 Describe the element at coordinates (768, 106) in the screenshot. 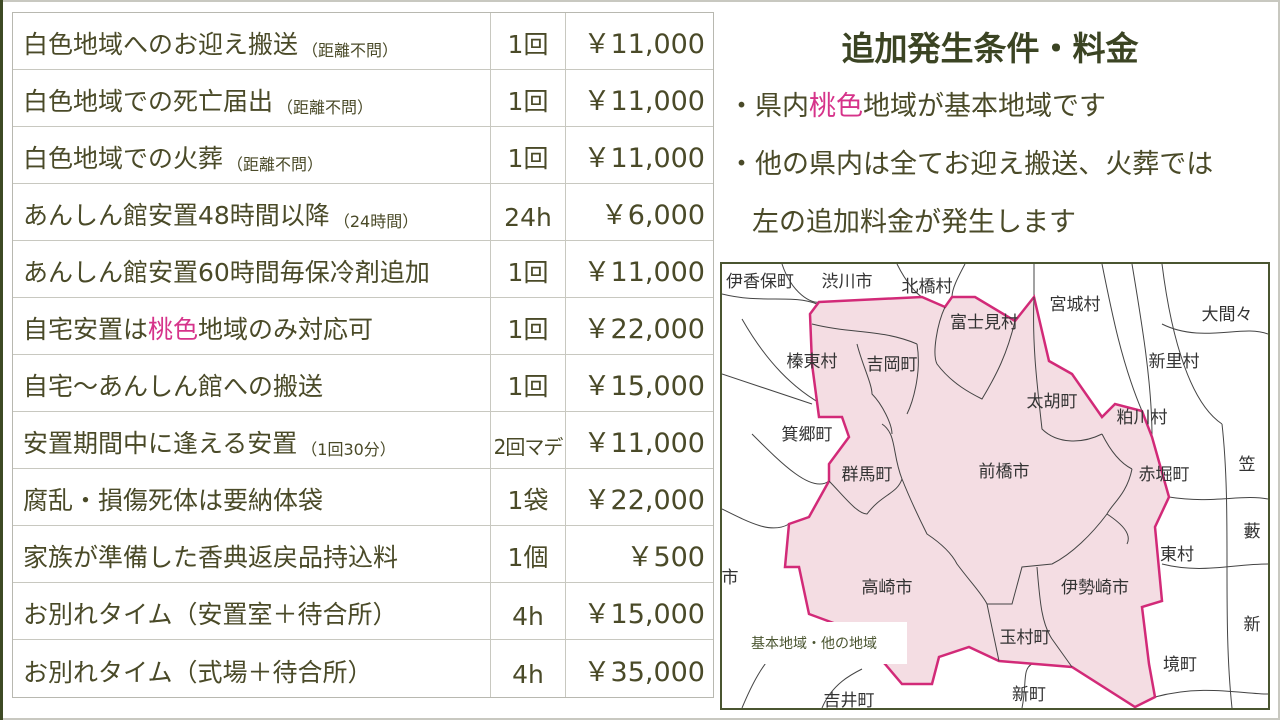

I see `bullet-text: ・県内` at that location.